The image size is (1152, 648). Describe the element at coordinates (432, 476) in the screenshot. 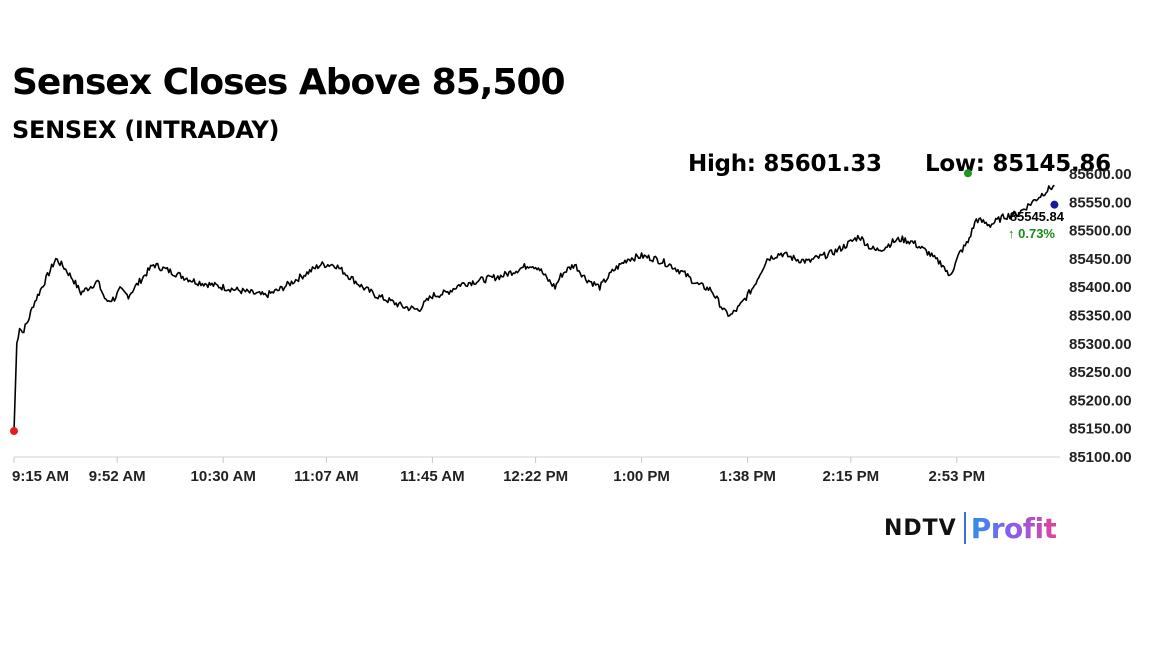

I see `x-tick-label: 11:45 AM` at that location.